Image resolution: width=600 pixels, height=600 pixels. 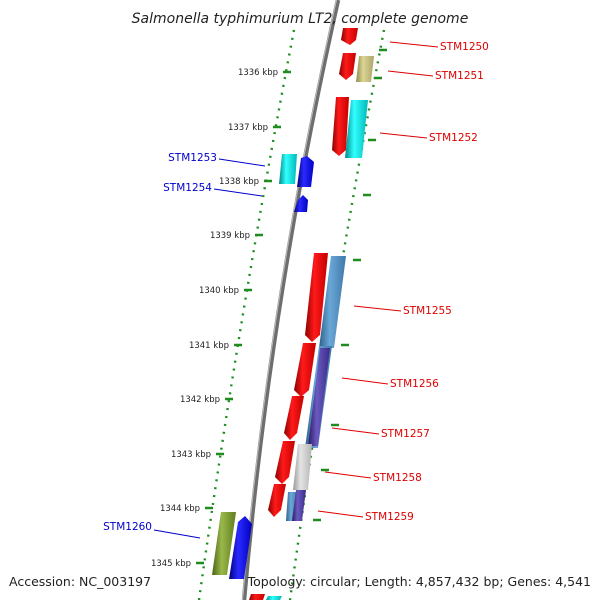 I want to click on gene-label: STM1256, so click(x=414, y=384).